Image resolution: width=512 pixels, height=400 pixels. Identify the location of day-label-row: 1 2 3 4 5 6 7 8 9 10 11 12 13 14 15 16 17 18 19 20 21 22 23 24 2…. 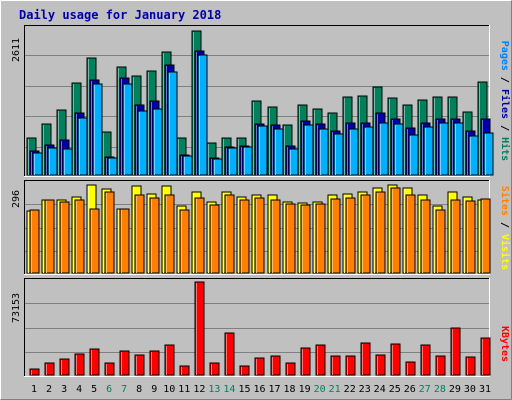
(261, 389).